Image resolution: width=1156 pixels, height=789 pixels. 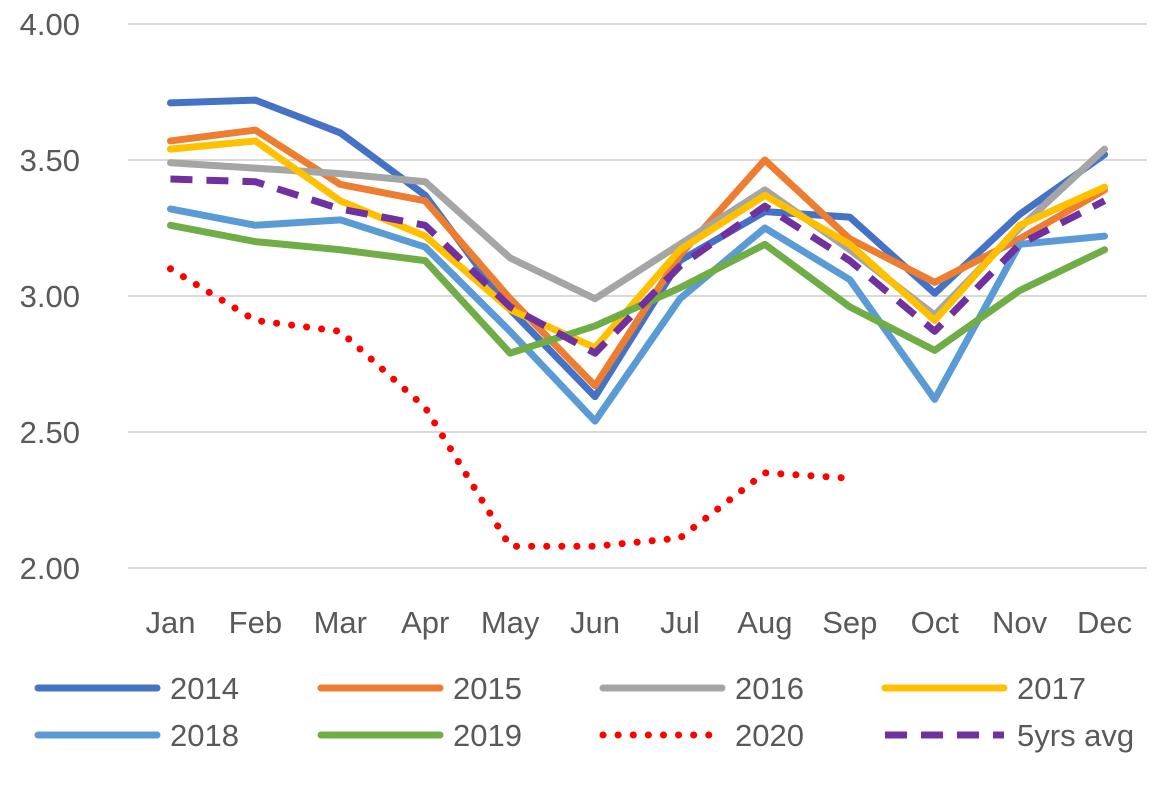 What do you see at coordinates (425, 622) in the screenshot?
I see `x-tick-label: Apr` at bounding box center [425, 622].